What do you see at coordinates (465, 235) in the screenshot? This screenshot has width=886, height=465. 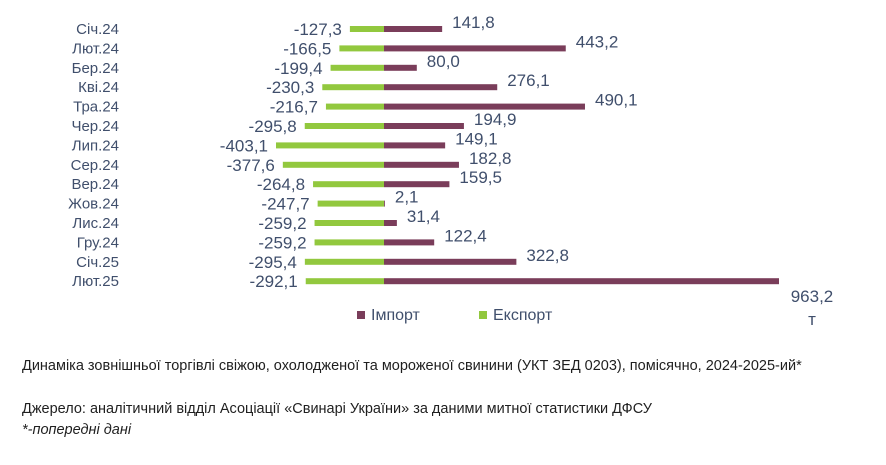 I see `import-value-label: 122,4` at bounding box center [465, 235].